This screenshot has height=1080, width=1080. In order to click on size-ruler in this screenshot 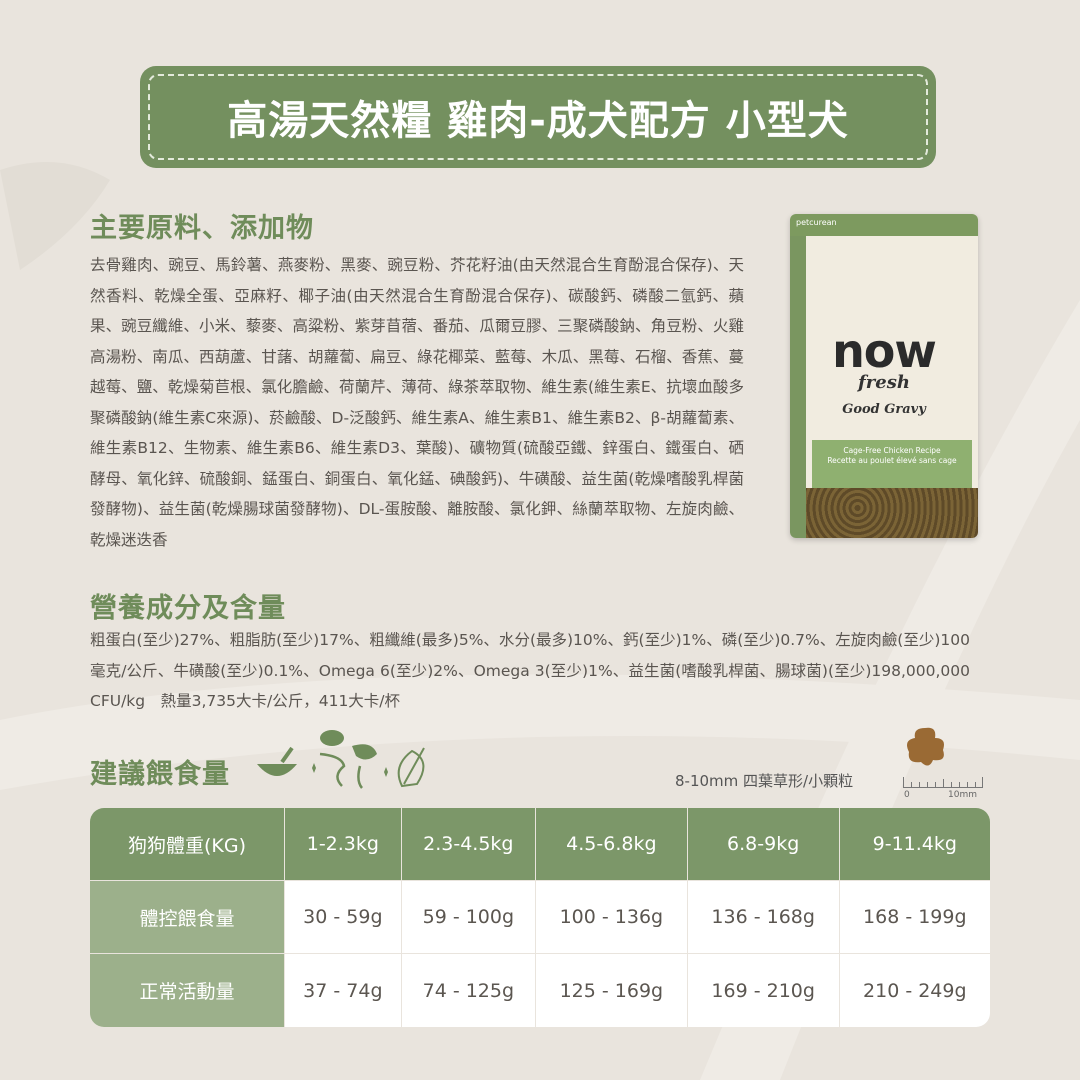, I will do `click(943, 782)`.